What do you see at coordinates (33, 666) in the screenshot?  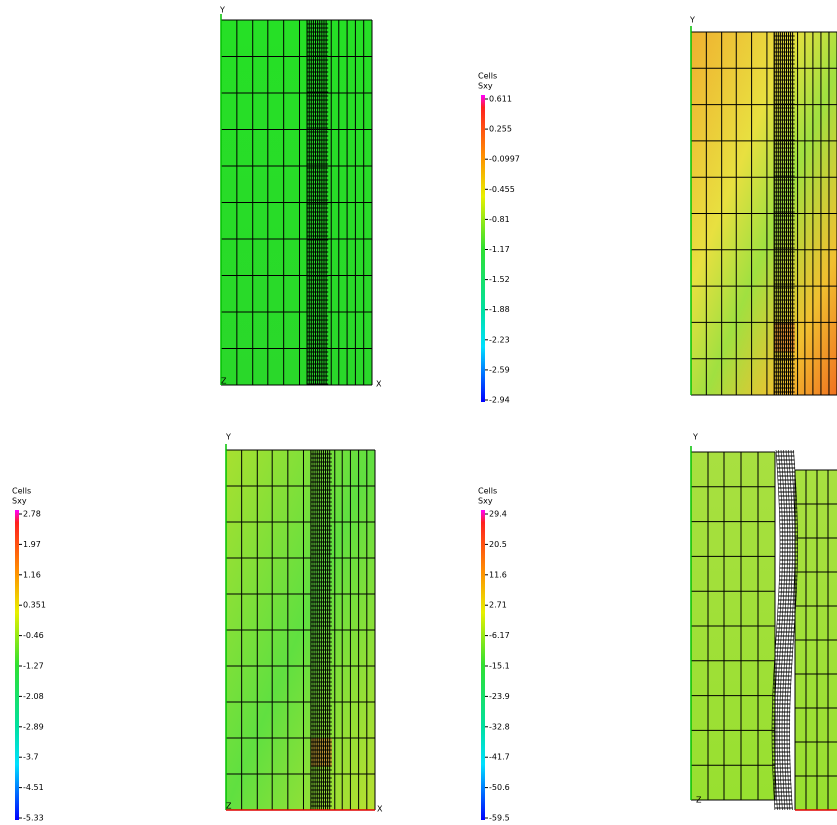 I see `colorbar-tick-label: -1.27` at bounding box center [33, 666].